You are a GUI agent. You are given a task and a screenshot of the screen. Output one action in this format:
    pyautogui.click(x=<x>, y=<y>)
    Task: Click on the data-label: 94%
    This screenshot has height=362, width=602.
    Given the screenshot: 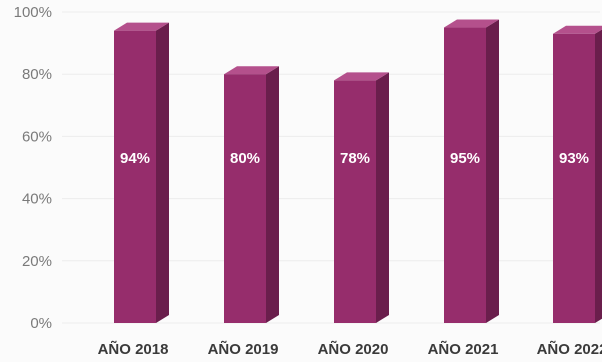 What is the action you would take?
    pyautogui.click(x=135, y=158)
    